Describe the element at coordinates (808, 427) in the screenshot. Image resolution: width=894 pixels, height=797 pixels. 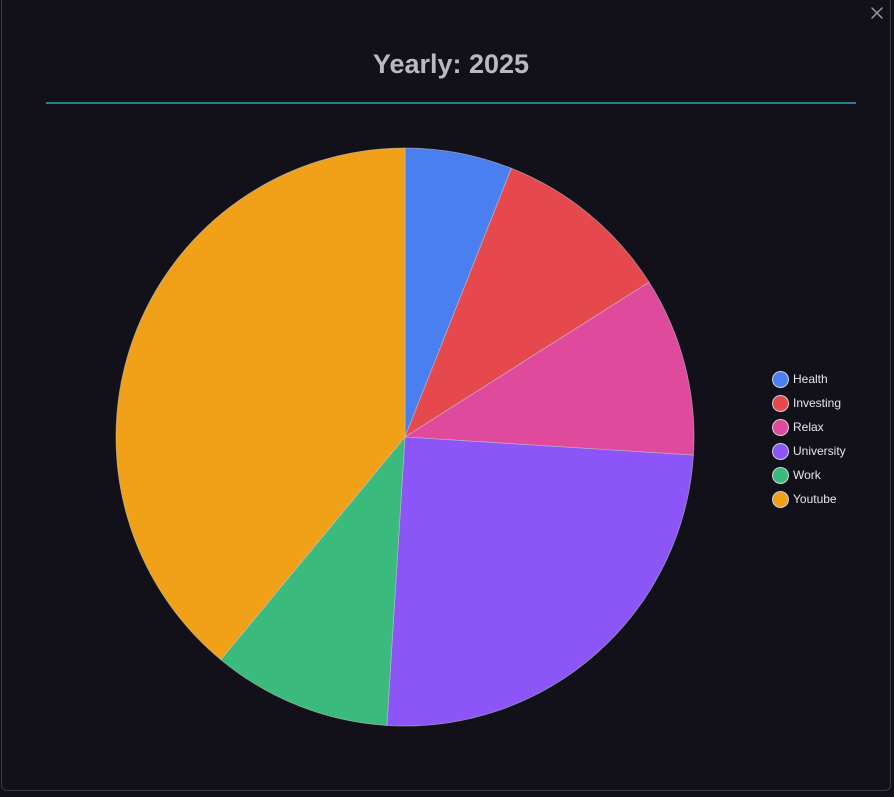
I see `legend-label: Relax` at that location.